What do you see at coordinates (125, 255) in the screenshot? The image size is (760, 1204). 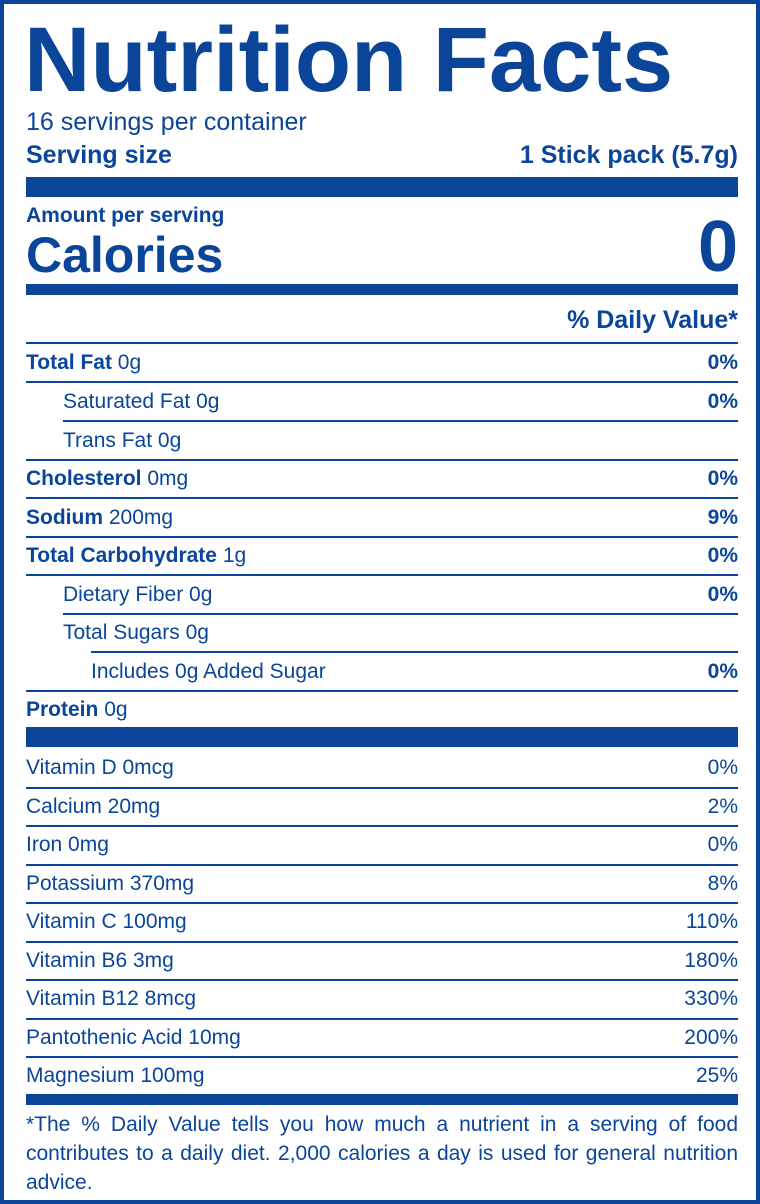 I see `calories-label: Calories` at bounding box center [125, 255].